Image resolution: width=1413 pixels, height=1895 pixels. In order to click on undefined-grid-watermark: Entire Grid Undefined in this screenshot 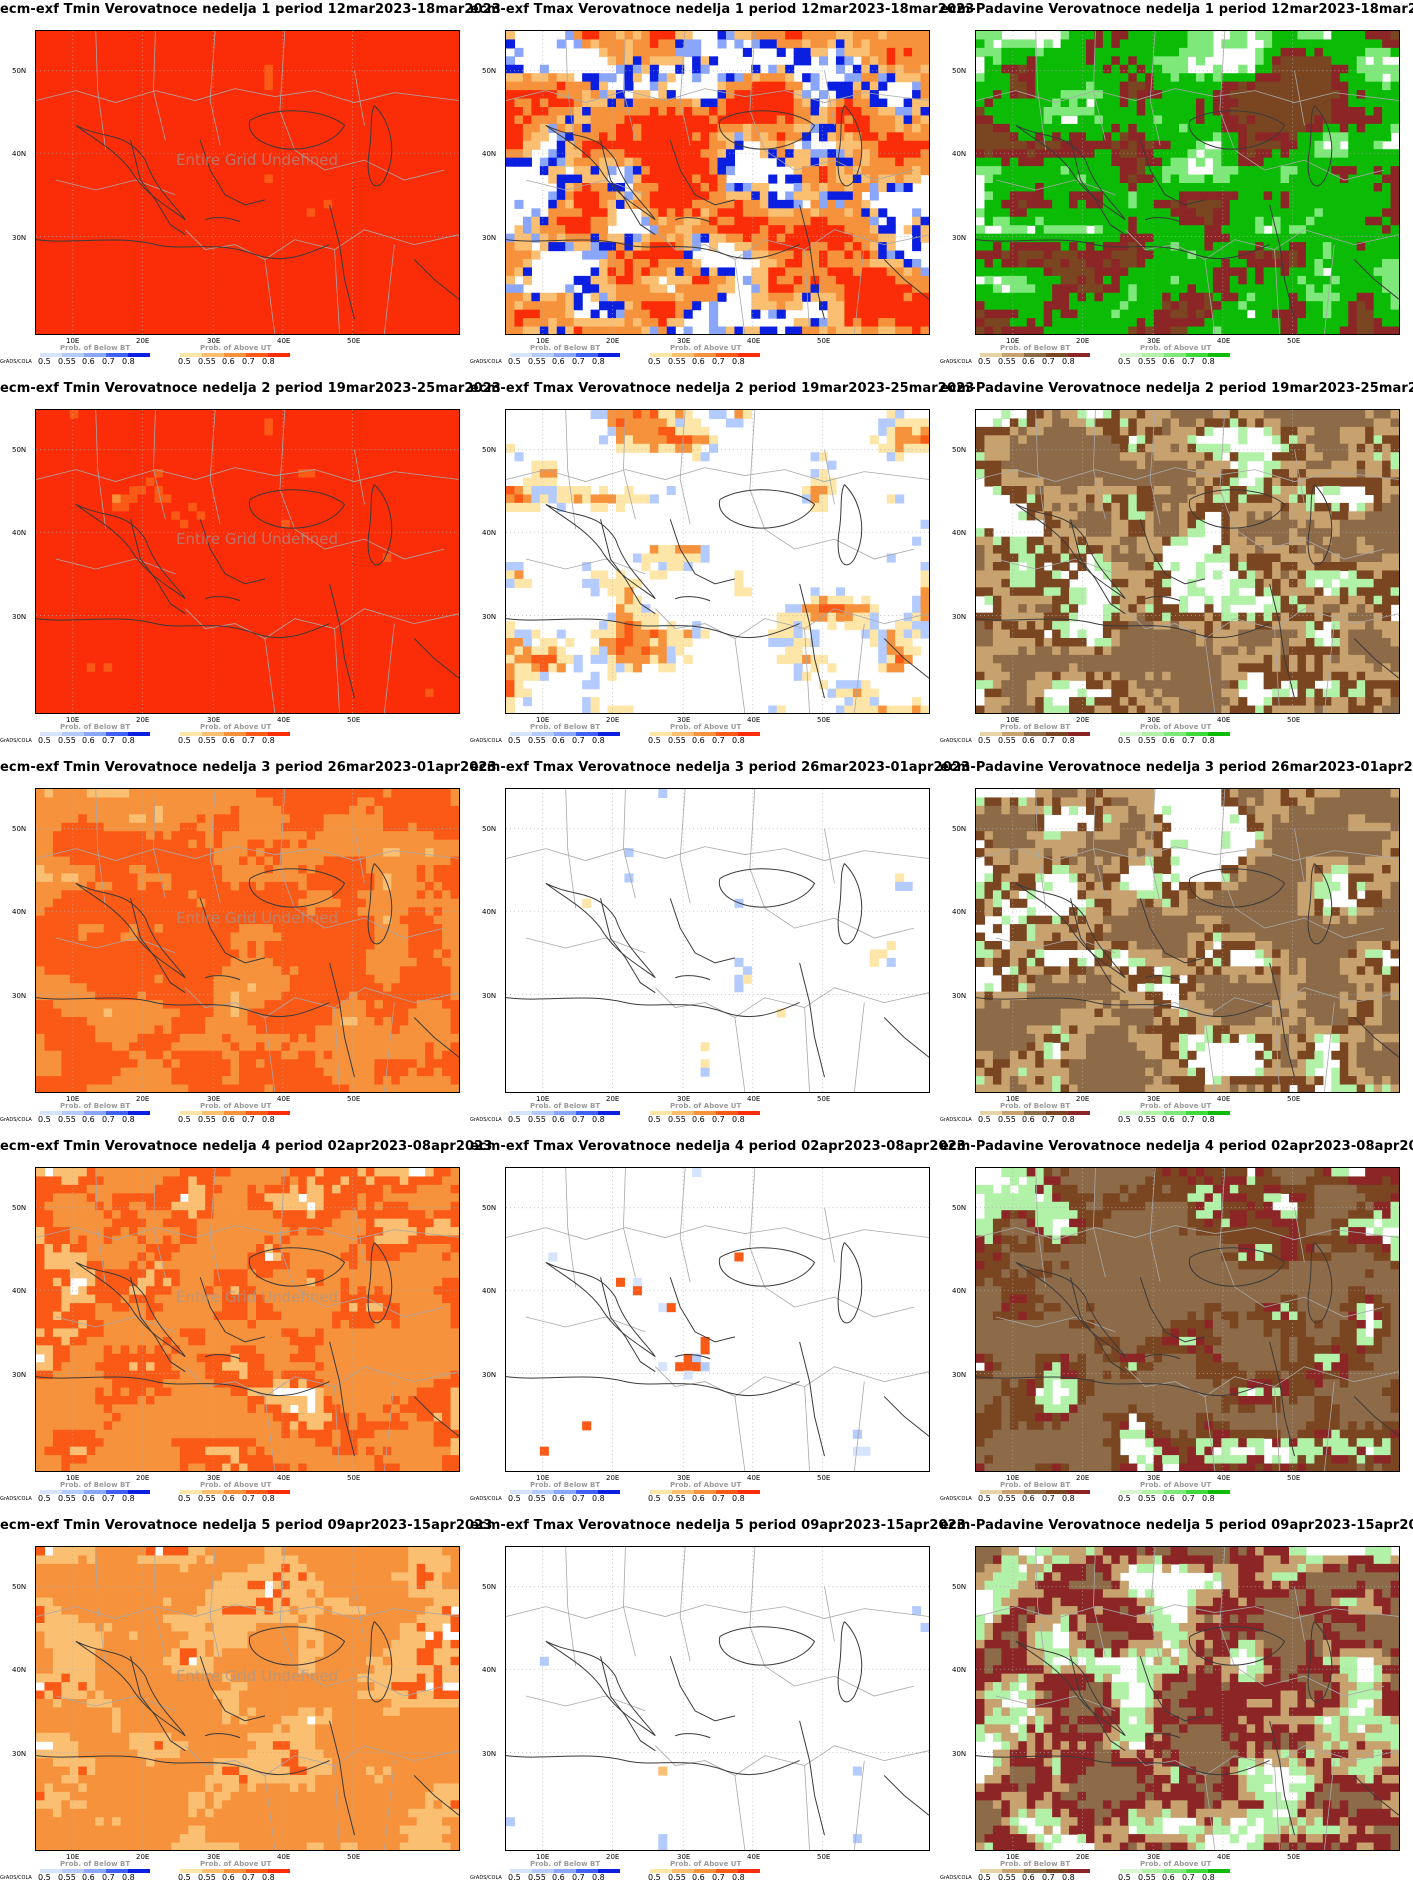, I will do `click(257, 160)`.